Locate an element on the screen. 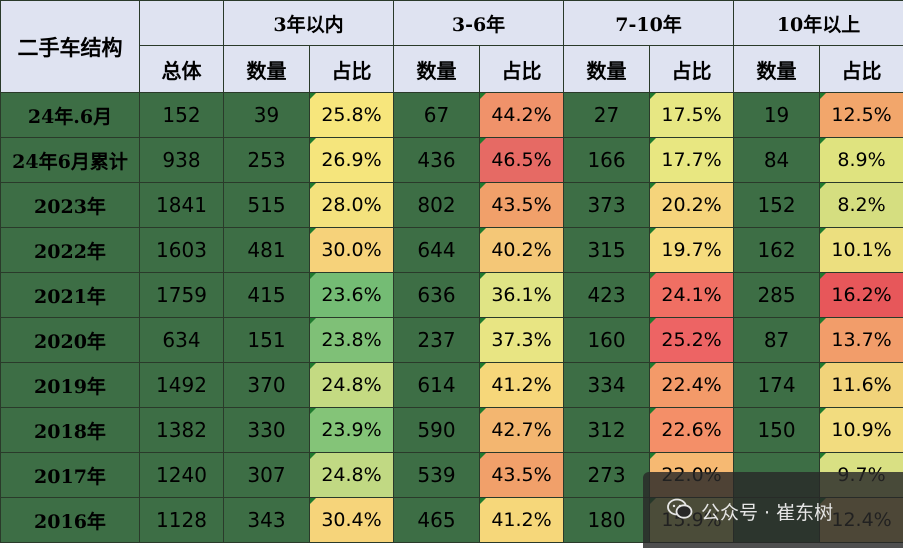 This screenshot has width=903, height=548. group-header: 7-10年 is located at coordinates (649, 23).